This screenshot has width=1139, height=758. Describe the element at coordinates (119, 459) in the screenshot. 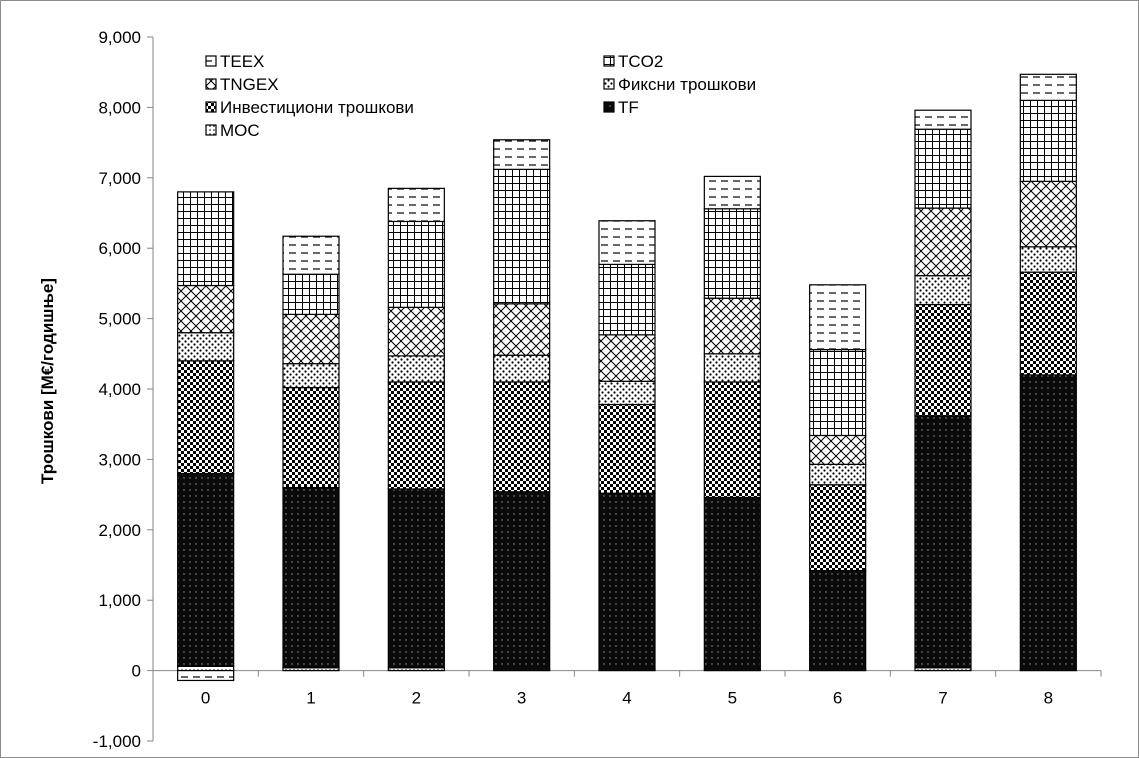

I see `y-tick-label: 3,000` at that location.